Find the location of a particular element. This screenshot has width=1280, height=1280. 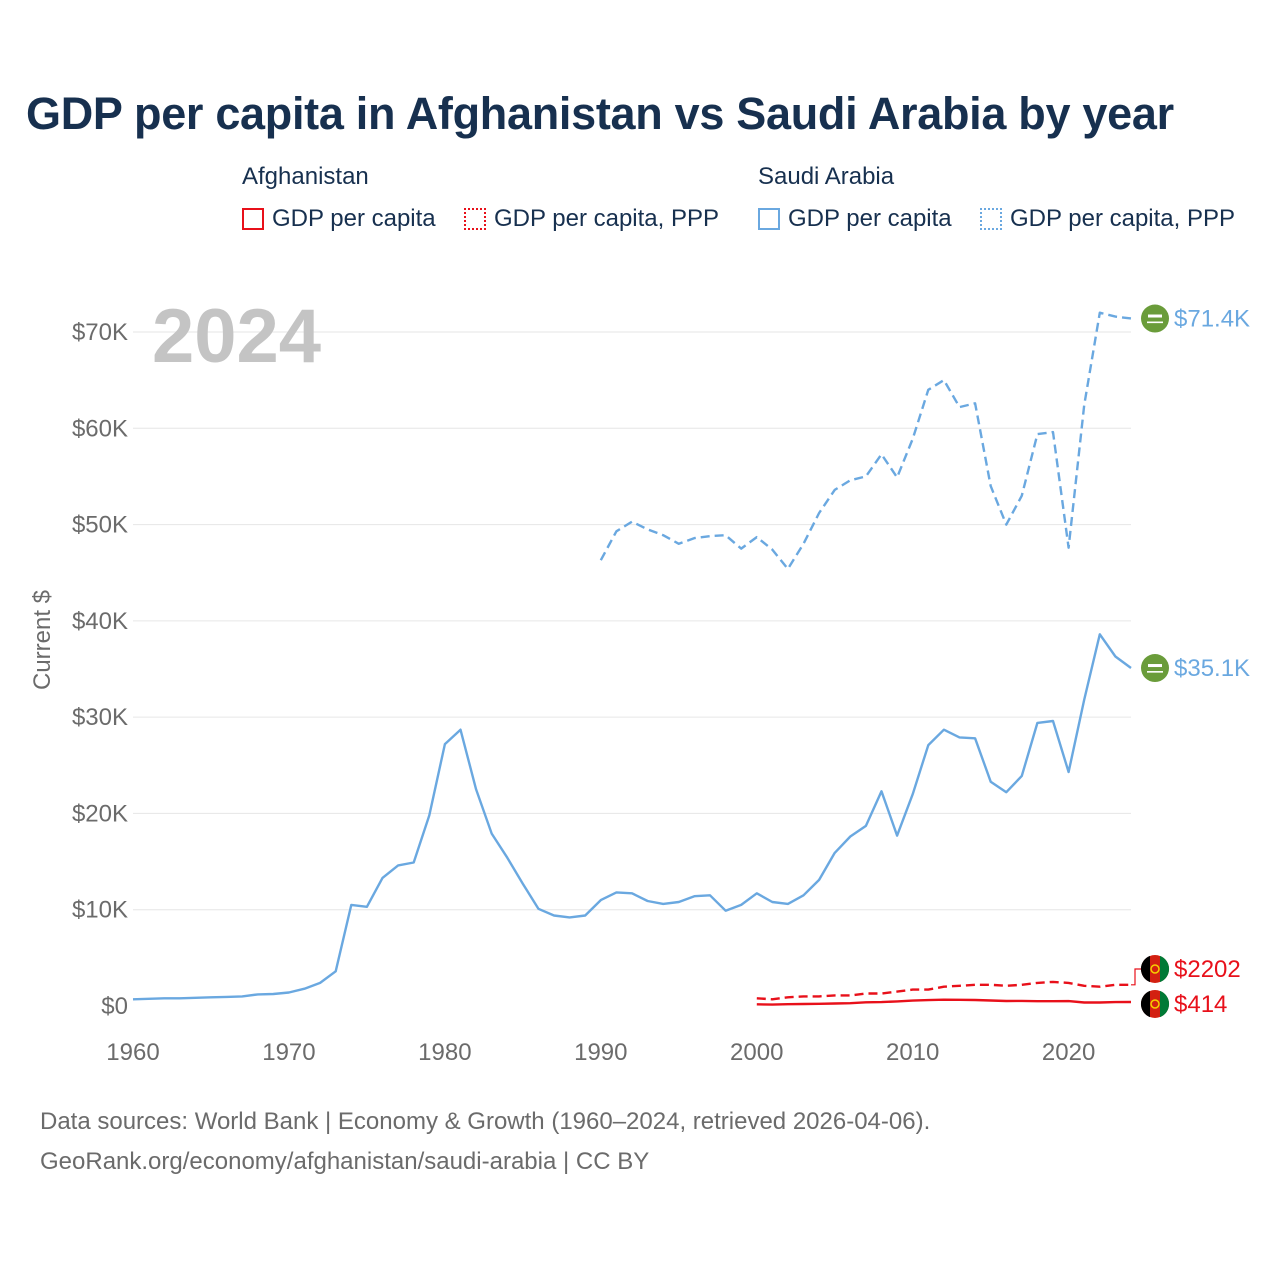

legend-saudi-gdp-swatch is located at coordinates (769, 219).